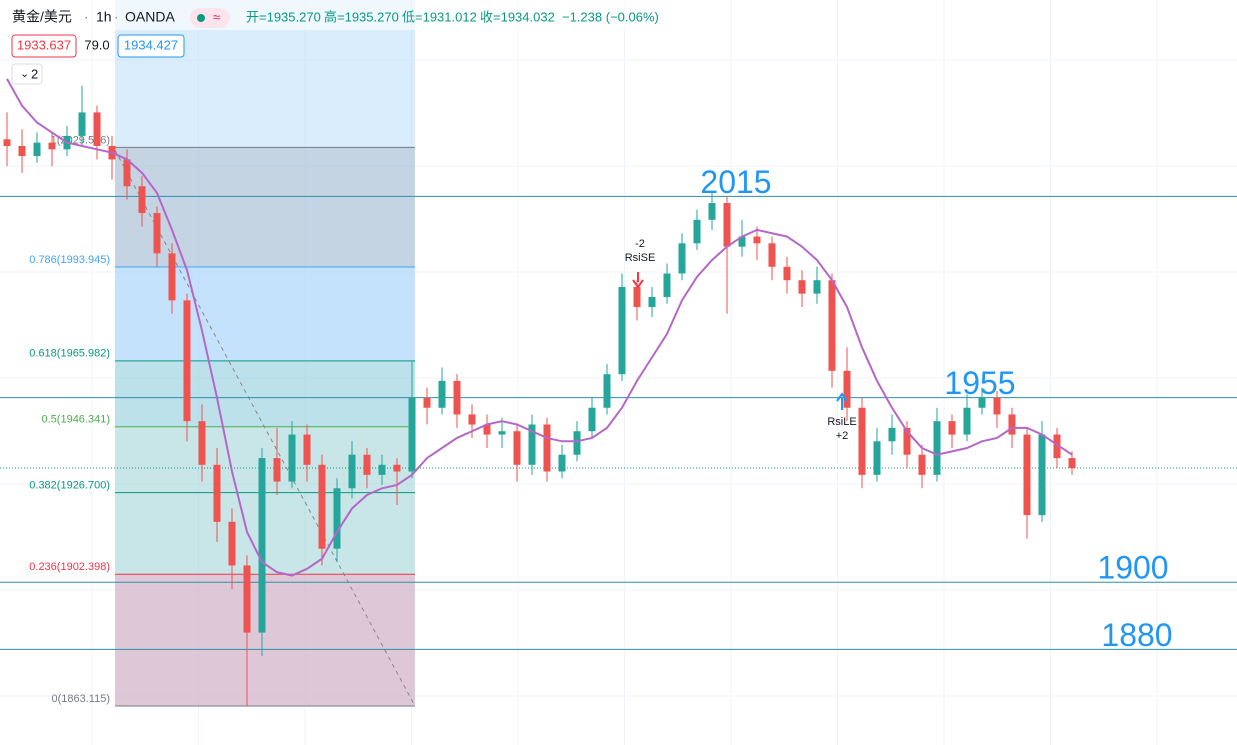 This screenshot has width=1237, height=745. I want to click on interval: 1h, so click(104, 17).